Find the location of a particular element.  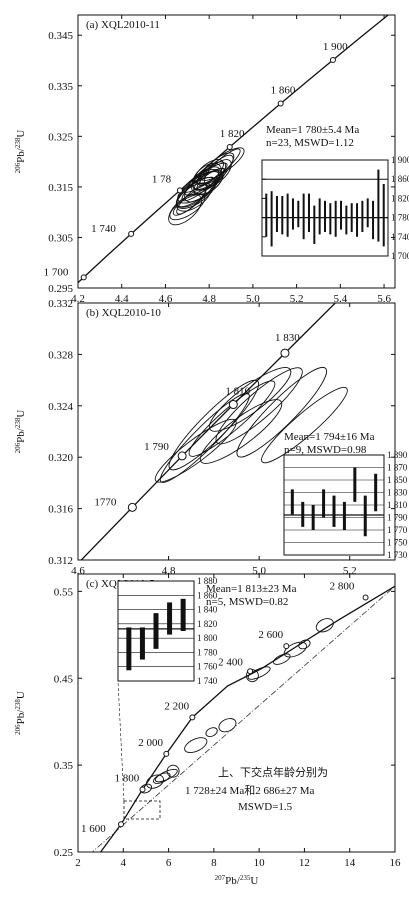

inset-tick-label: 1 790 is located at coordinates (397, 518).